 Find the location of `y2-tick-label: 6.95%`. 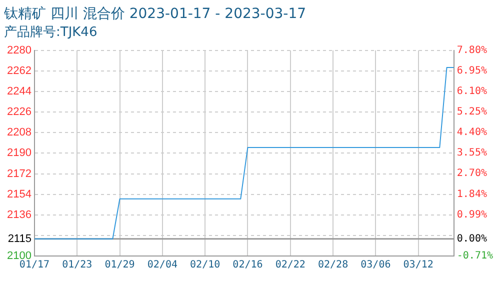

y2-tick-label: 6.95% is located at coordinates (471, 71).